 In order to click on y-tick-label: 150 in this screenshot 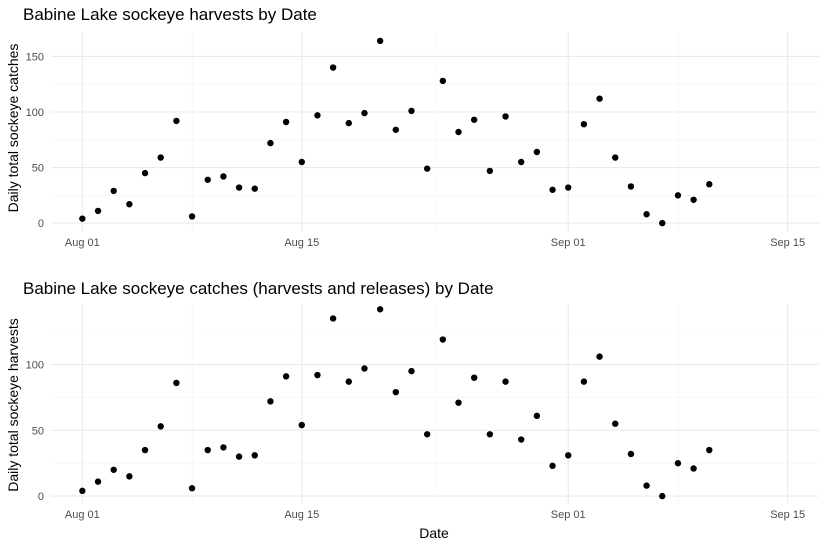, I will do `click(35, 57)`.